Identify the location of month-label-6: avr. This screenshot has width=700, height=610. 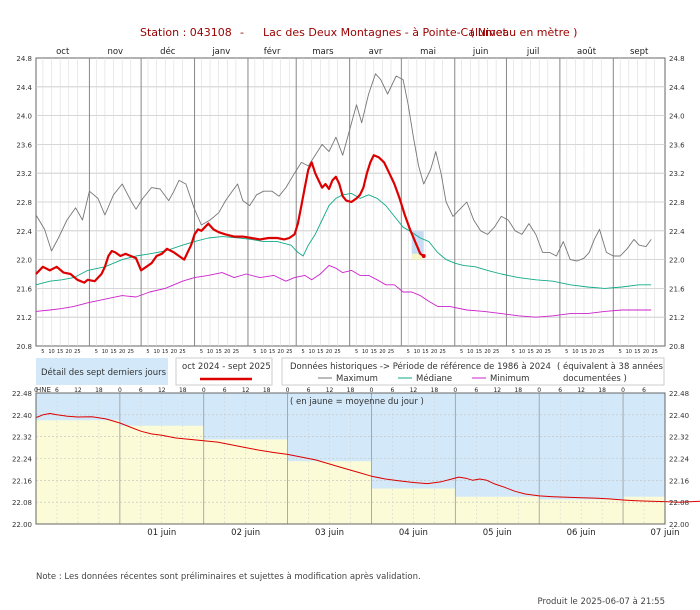
(376, 52).